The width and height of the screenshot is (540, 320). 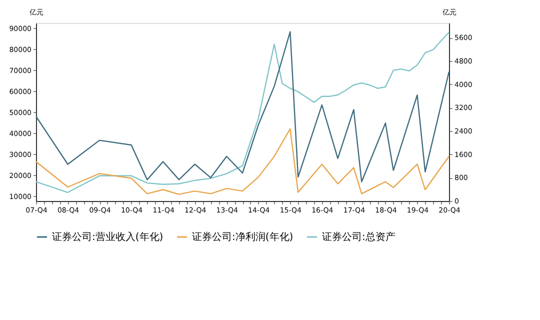 I want to click on legend-label: 证券公司:净利润(年化), so click(x=243, y=237).